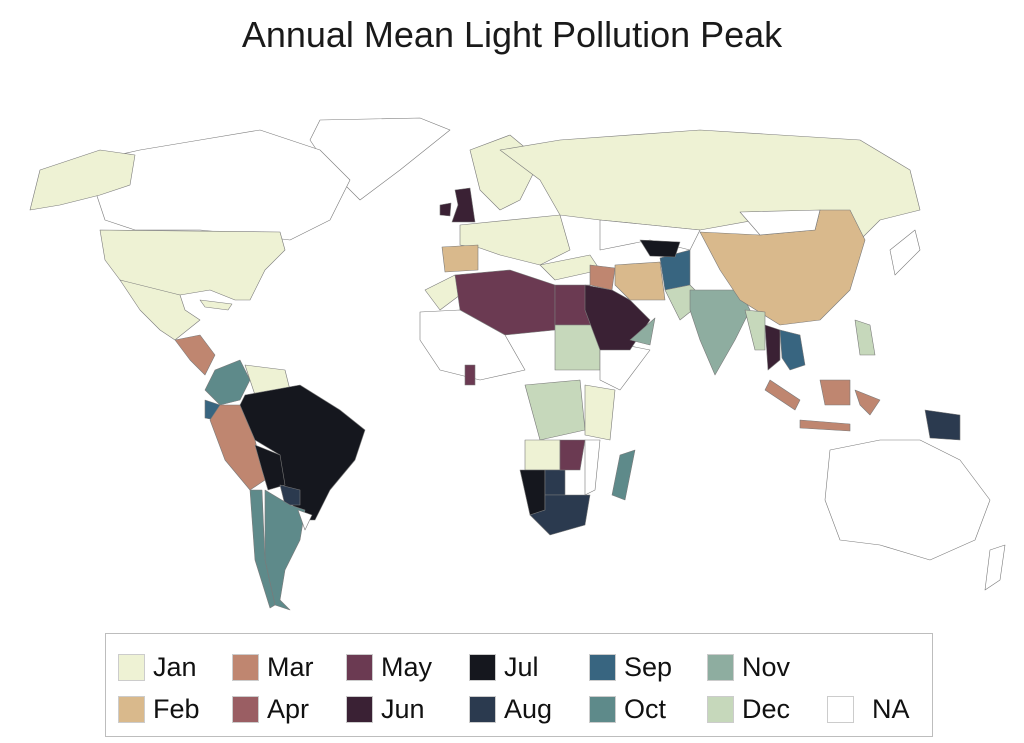 This screenshot has height=743, width=1024. What do you see at coordinates (623, 475) in the screenshot?
I see `country-madagascar` at bounding box center [623, 475].